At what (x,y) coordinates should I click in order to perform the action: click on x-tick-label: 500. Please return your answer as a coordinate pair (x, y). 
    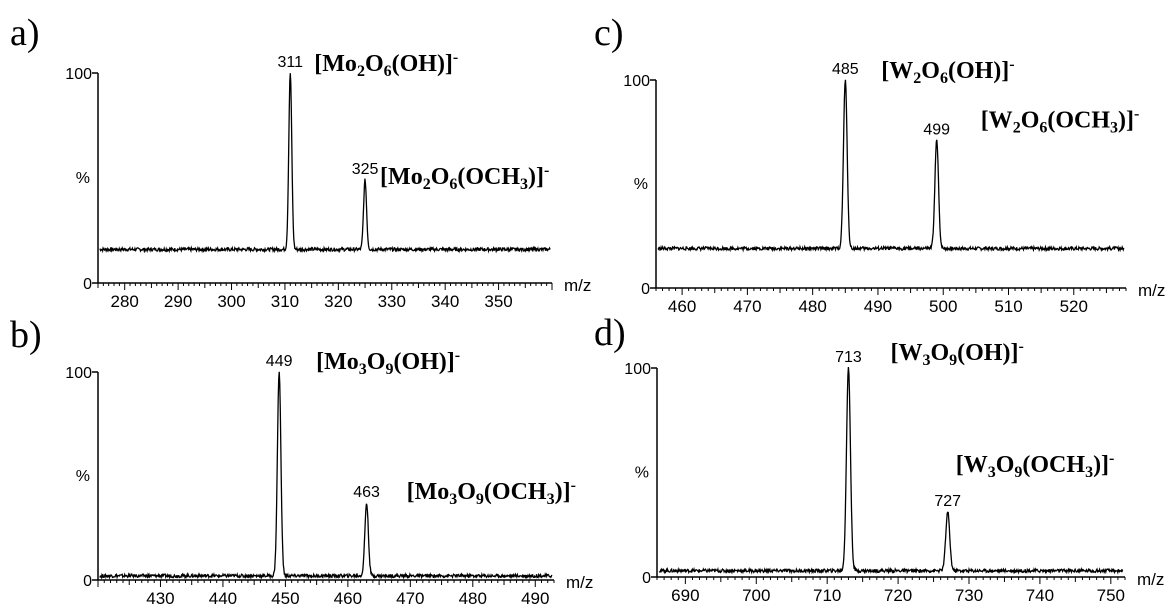
    Looking at the image, I should click on (943, 306).